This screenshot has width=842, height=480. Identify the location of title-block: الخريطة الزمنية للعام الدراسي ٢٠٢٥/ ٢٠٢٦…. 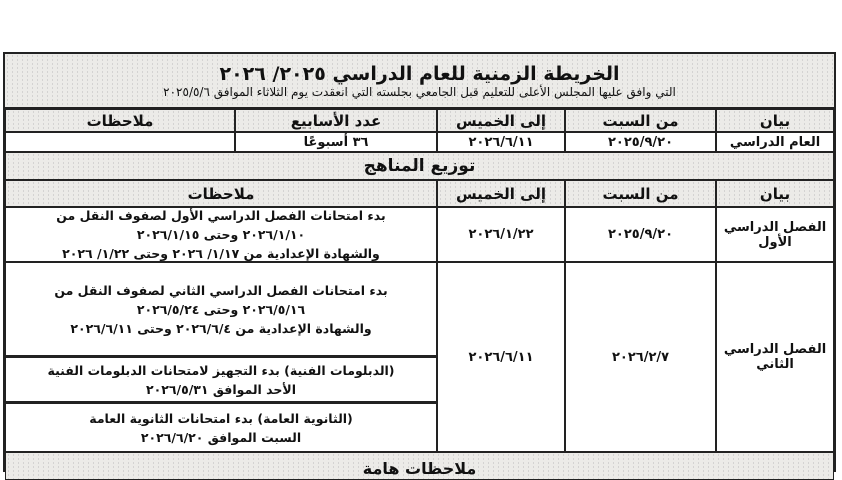
(419, 81).